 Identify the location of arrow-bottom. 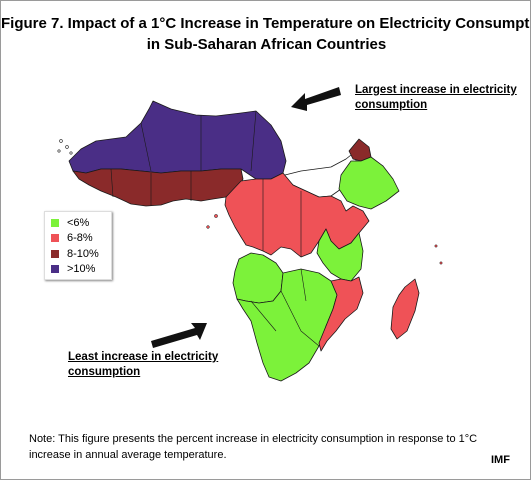
(179, 335).